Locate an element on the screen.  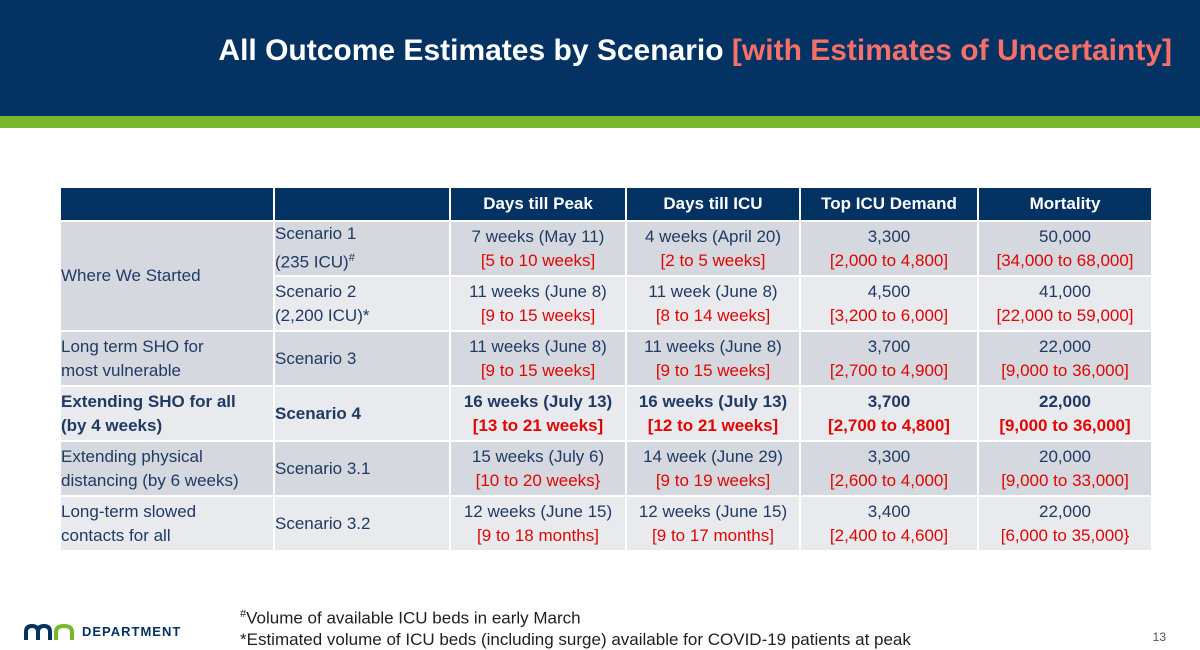
demand-range: [2,000 to 4,800] is located at coordinates (889, 260).